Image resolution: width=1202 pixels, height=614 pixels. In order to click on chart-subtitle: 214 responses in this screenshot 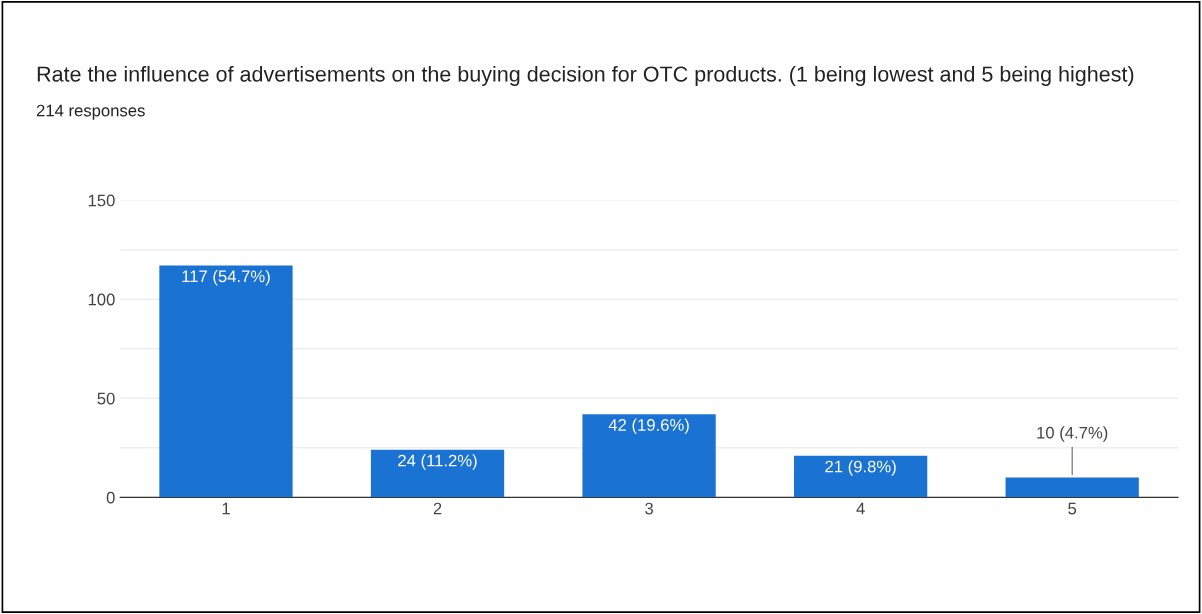, I will do `click(90, 112)`.